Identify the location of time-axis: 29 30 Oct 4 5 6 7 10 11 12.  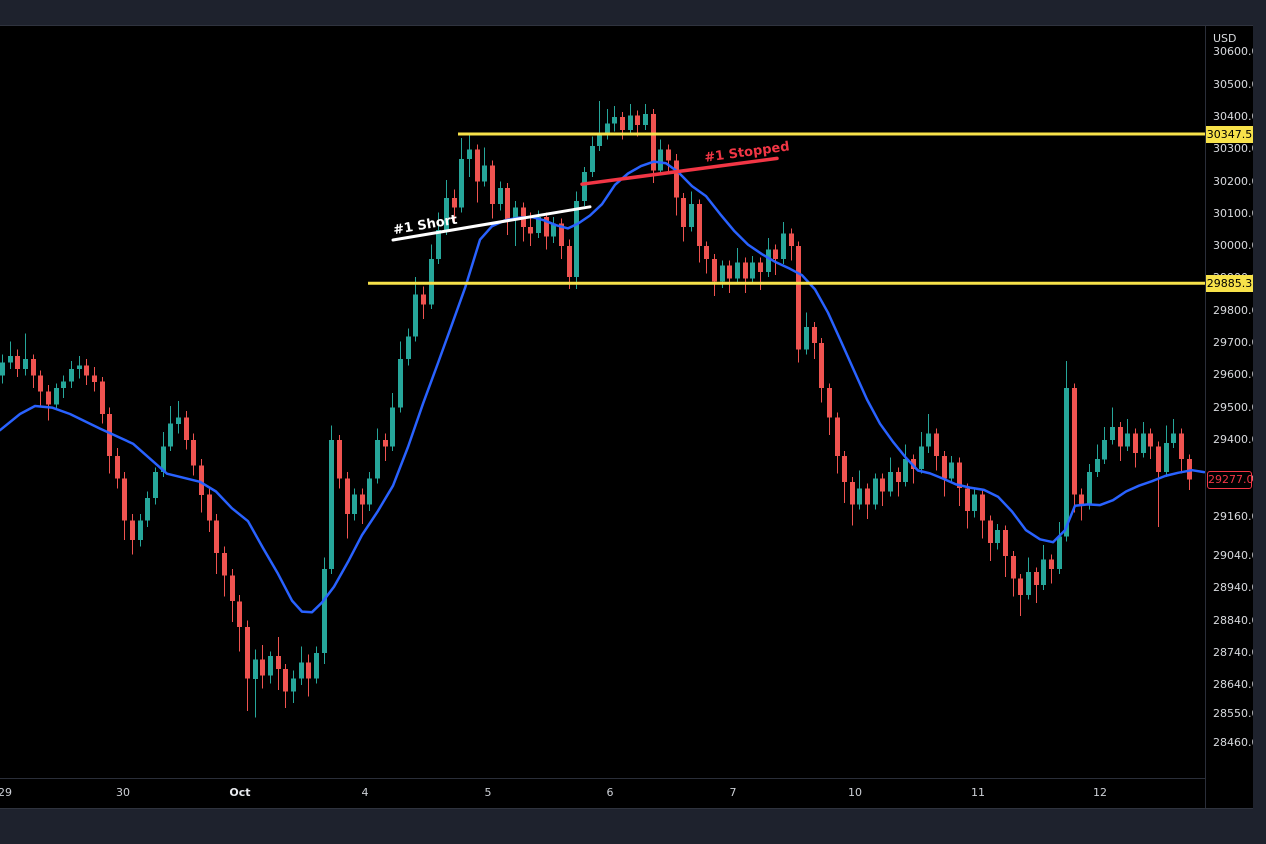
(602, 793).